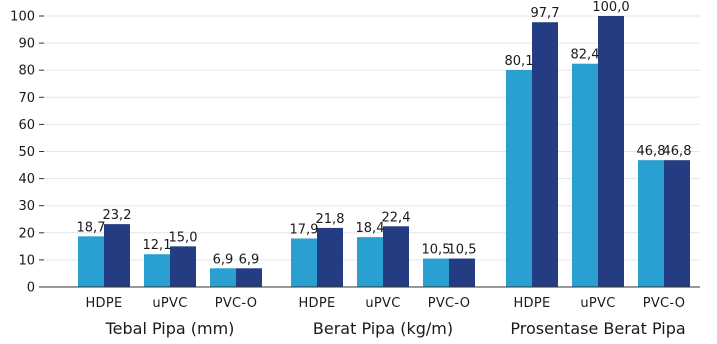 The height and width of the screenshot is (344, 717). I want to click on y-tick-label: 50, so click(26, 152).